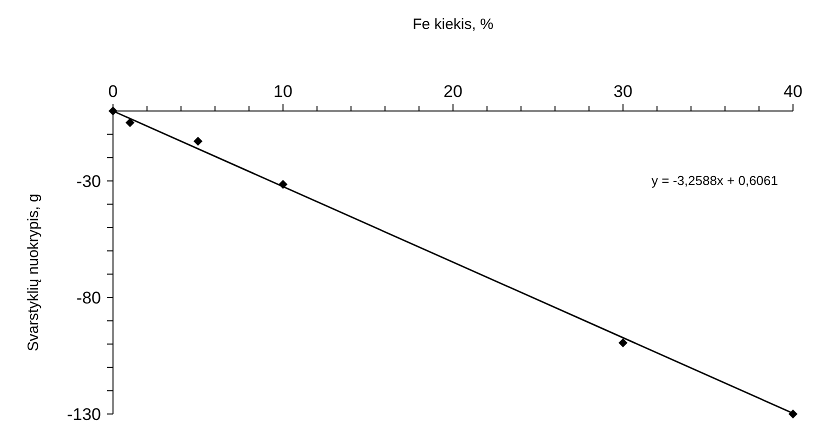  Describe the element at coordinates (623, 91) in the screenshot. I see `x-tick-label: 30` at that location.